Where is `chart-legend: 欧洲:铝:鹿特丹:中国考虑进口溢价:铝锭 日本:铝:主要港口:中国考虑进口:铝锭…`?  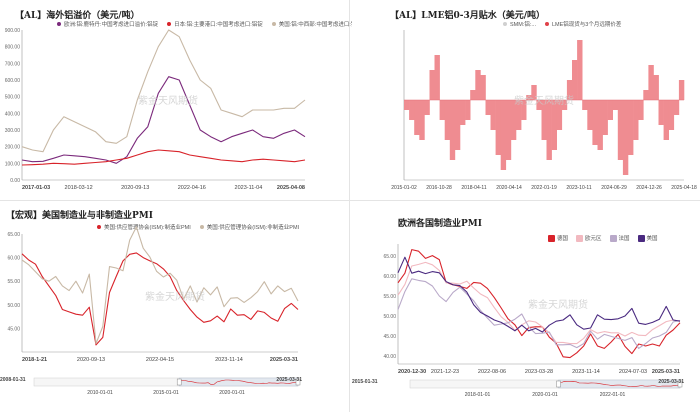
chart-legend: 欧洲:铝:鹿特丹:中国考虑进口溢价:铝锭 日本:铝:主要港口:中国考虑进口:铝锭… is located at coordinates (209, 24).